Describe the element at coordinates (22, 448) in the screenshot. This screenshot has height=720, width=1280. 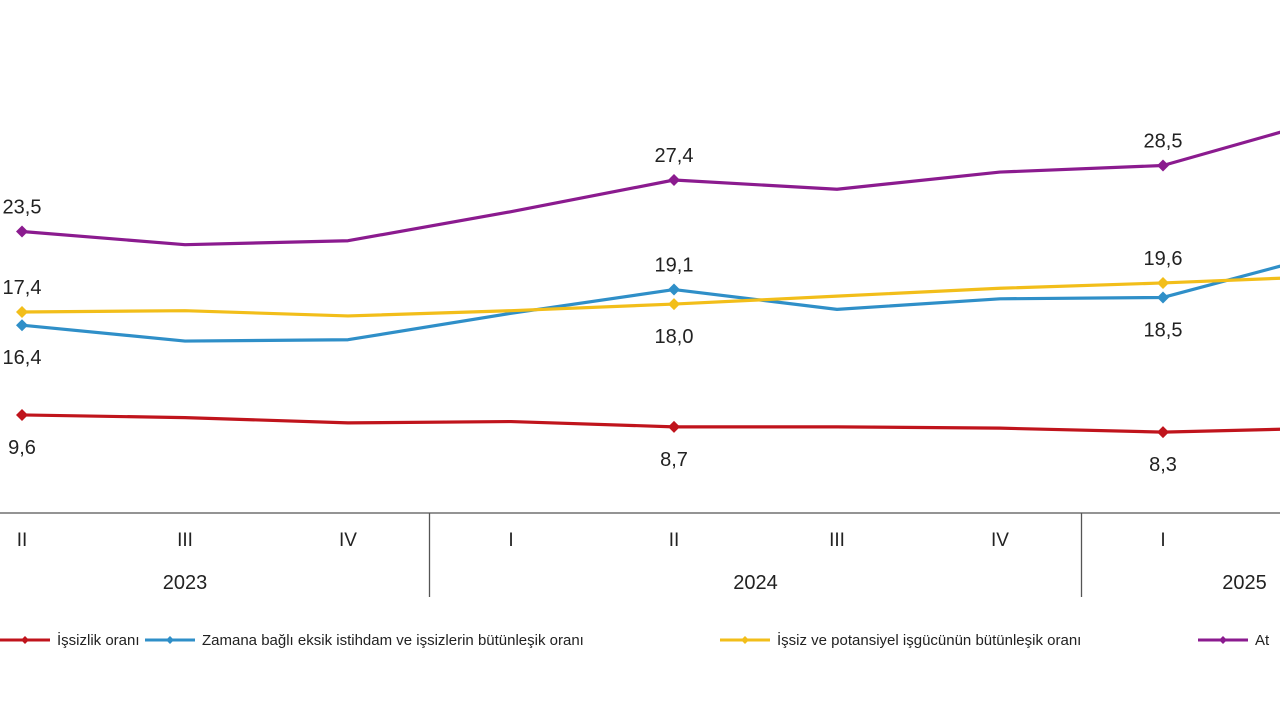
I see `data-label: 9,6` at that location.